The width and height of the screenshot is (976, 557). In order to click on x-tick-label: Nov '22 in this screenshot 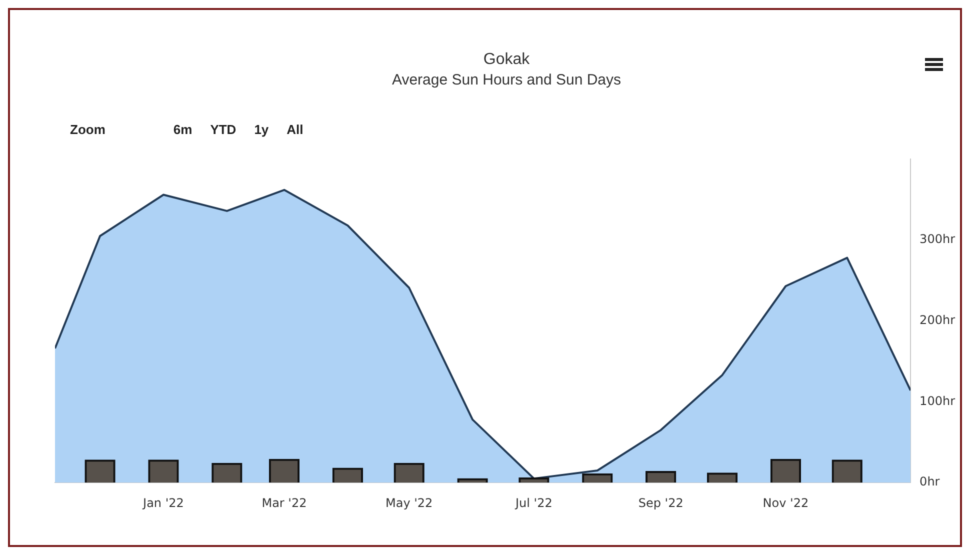, I will do `click(785, 503)`.